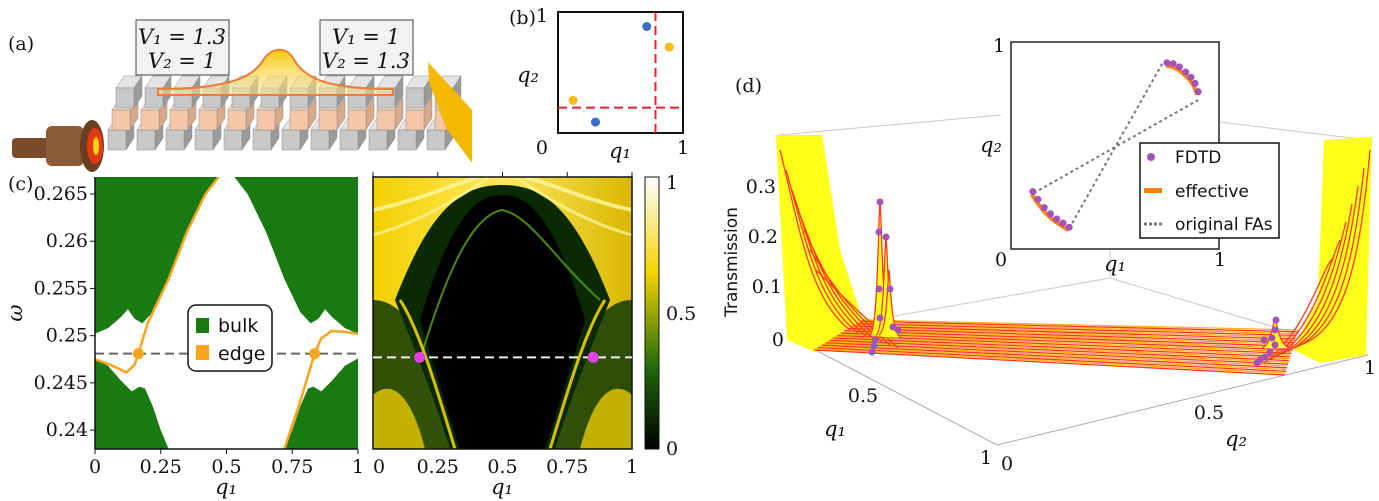 This screenshot has height=501, width=1379. Describe the element at coordinates (991, 145) in the screenshot. I see `inset-ylabel: q₂` at that location.